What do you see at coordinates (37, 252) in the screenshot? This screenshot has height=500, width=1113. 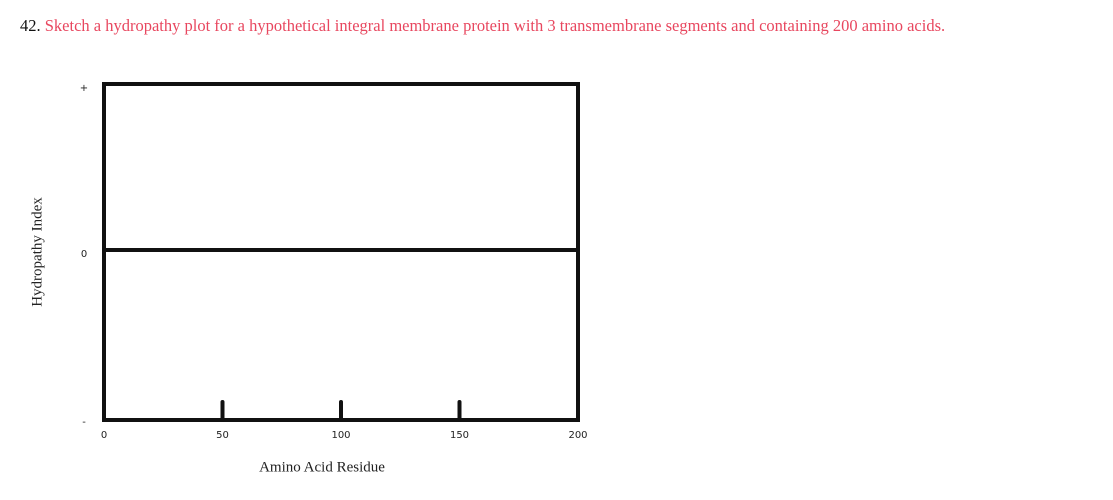 I see `y-axis-label: Hydropathy Index` at bounding box center [37, 252].